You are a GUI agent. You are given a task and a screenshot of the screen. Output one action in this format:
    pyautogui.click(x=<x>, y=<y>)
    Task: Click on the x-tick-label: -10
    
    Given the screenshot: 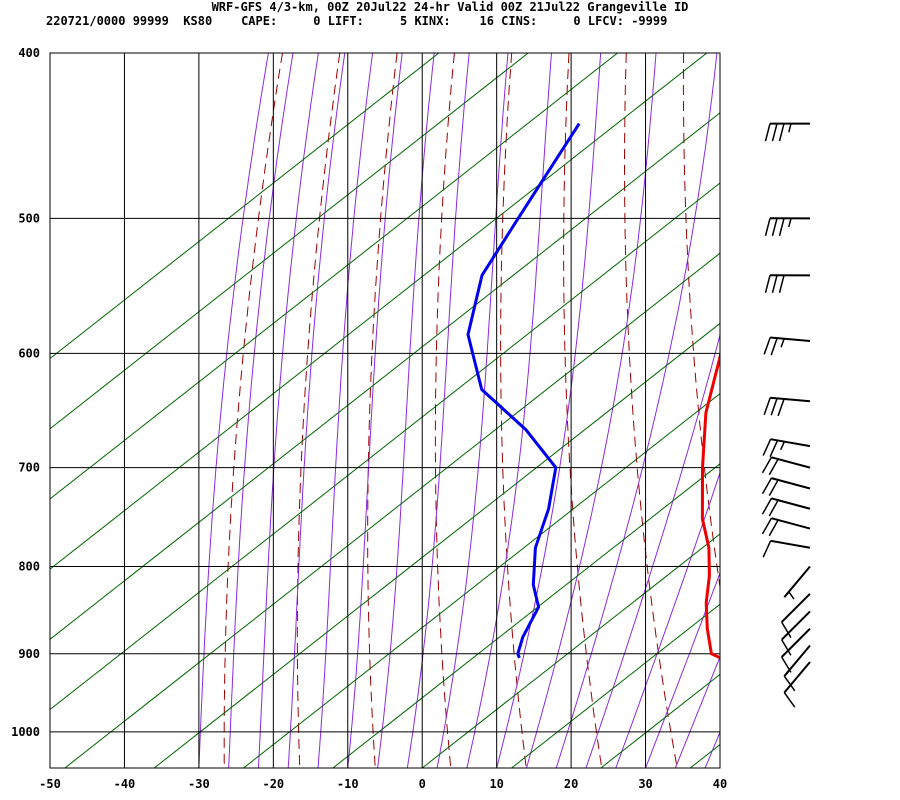 What is the action you would take?
    pyautogui.click(x=348, y=784)
    